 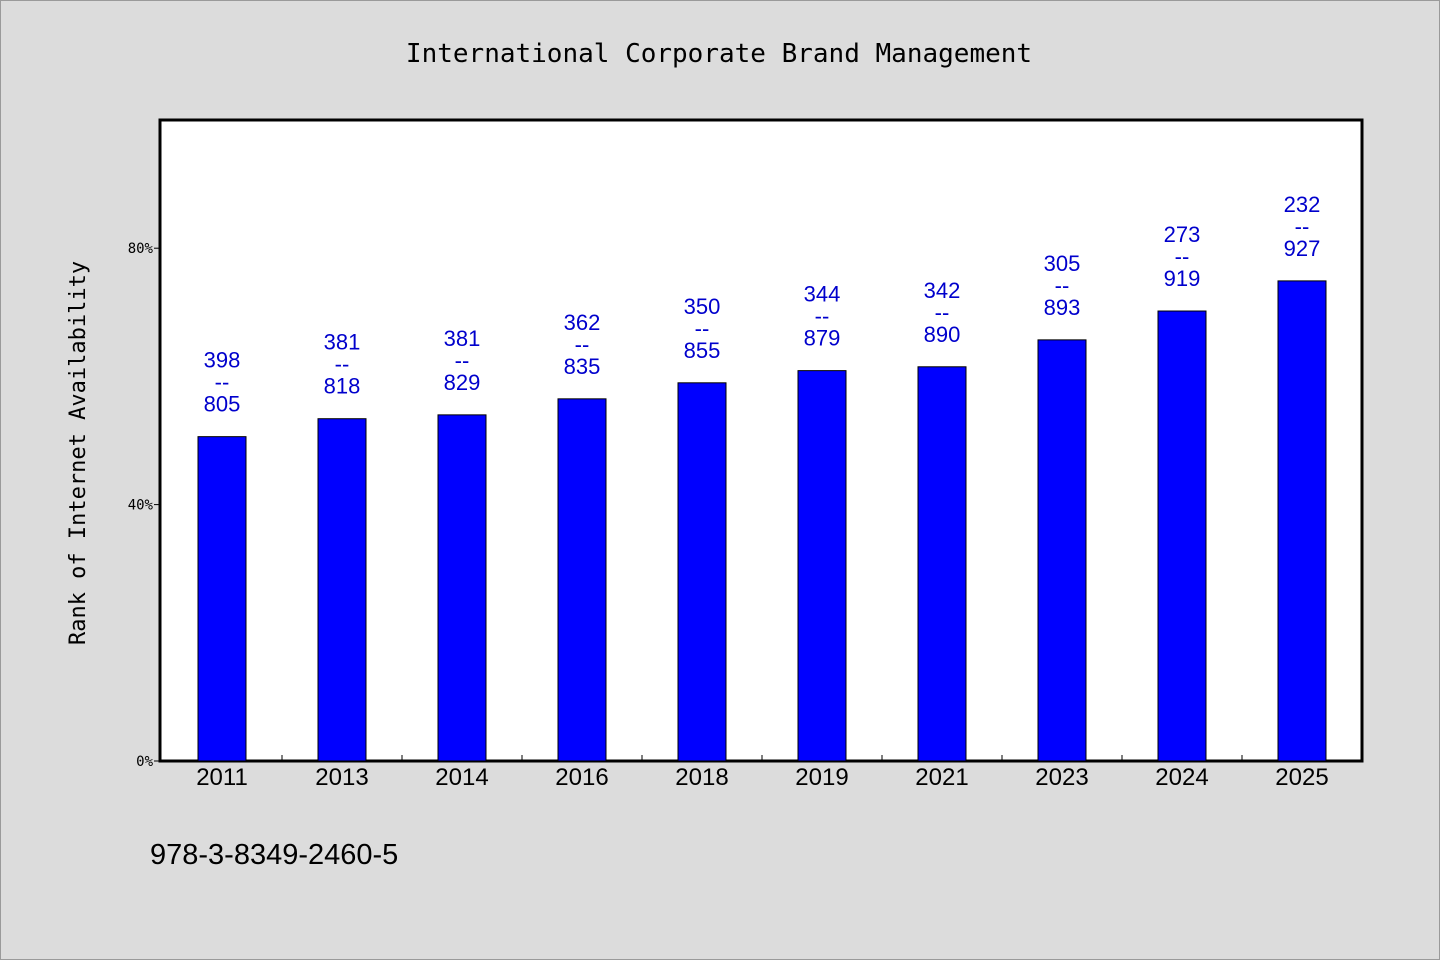 What do you see at coordinates (1062, 307) in the screenshot?
I see `data-label-2023: 893` at bounding box center [1062, 307].